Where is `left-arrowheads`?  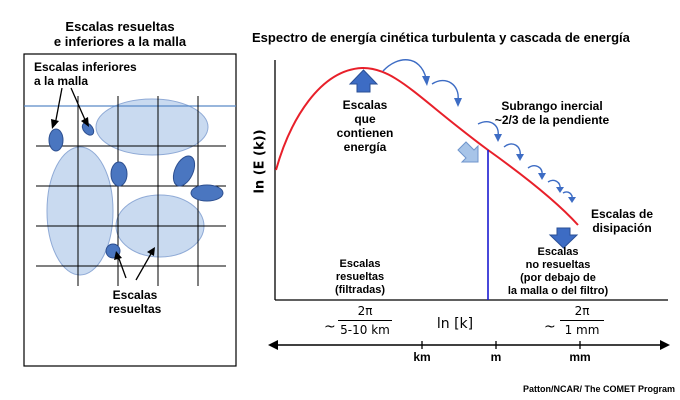
left-arrowheads is located at coordinates (103, 188).